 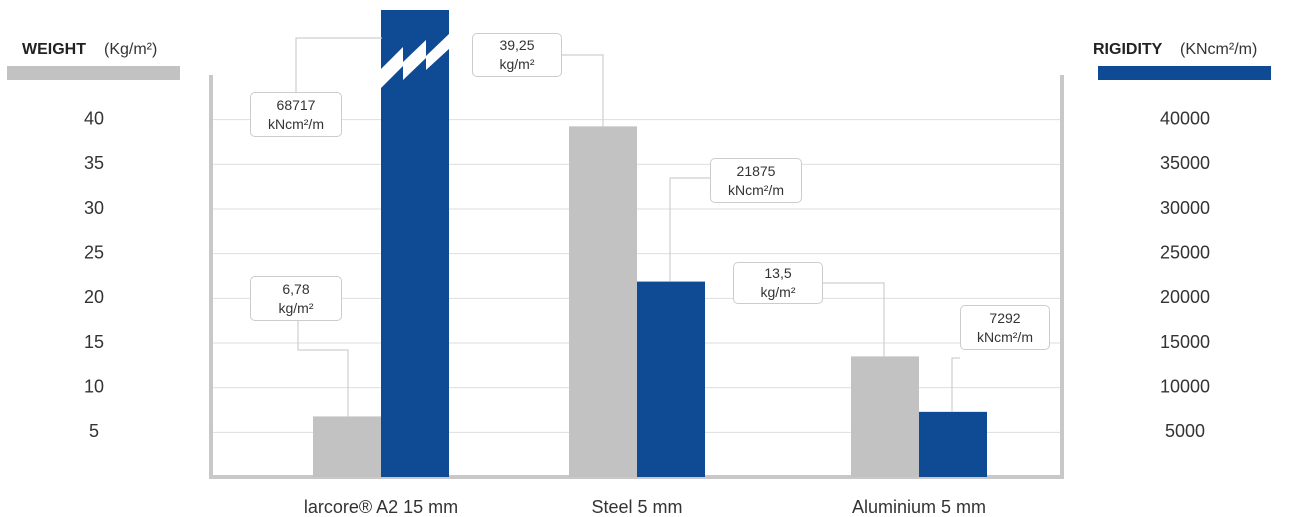 What do you see at coordinates (1185, 386) in the screenshot?
I see `y2-tick-label: 10000` at bounding box center [1185, 386].